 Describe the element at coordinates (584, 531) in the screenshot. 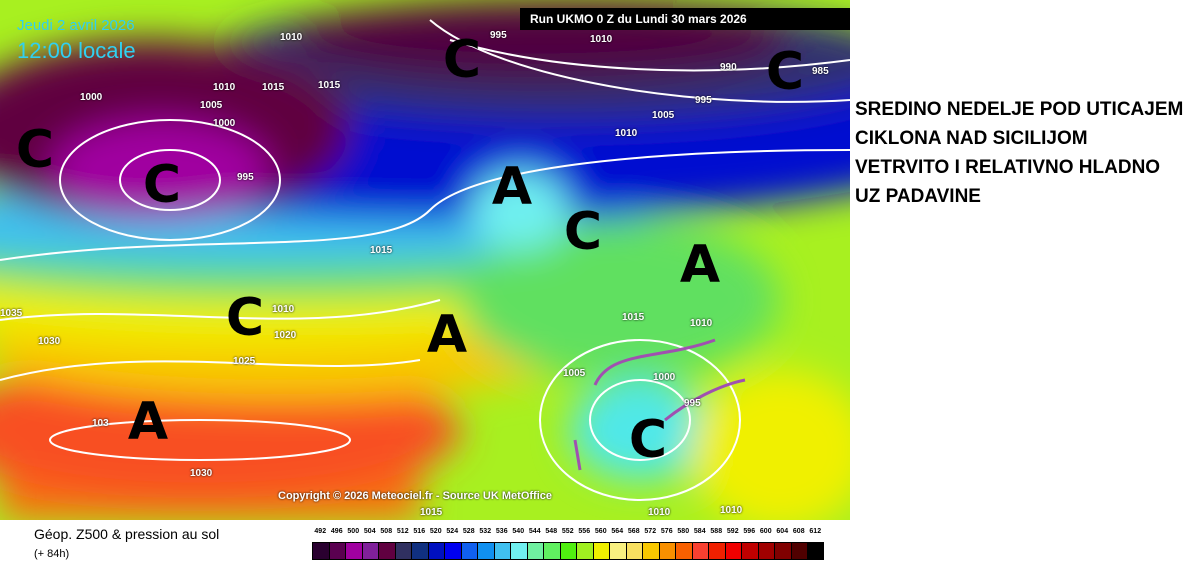

I see `scale-label: 556` at that location.